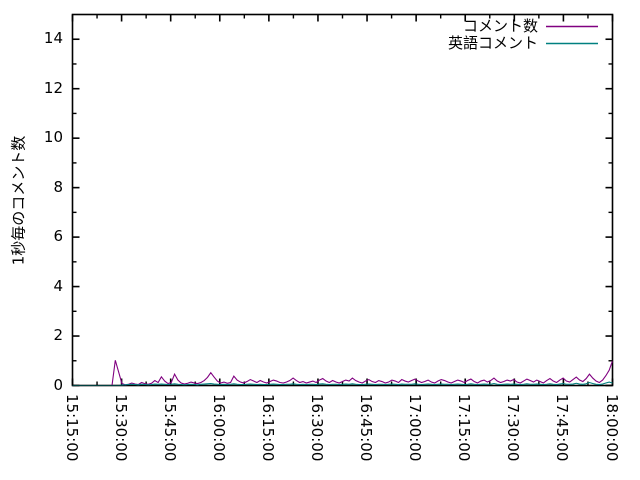 This screenshot has width=640, height=480. What do you see at coordinates (500, 25) in the screenshot?
I see `legend-label-0: コメント数` at bounding box center [500, 25].